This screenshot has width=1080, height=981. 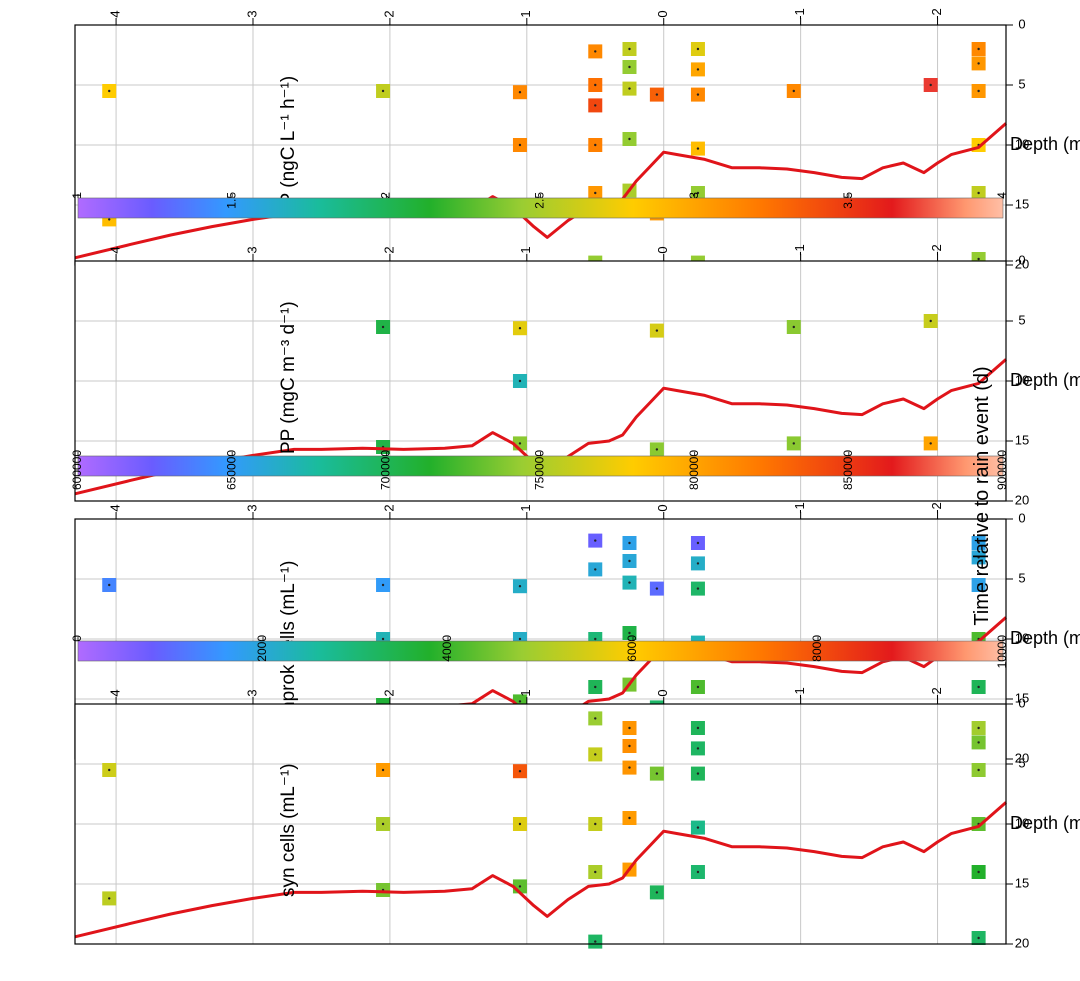 I want to click on colorbar-tick-label: 750000, so click(x=540, y=470).